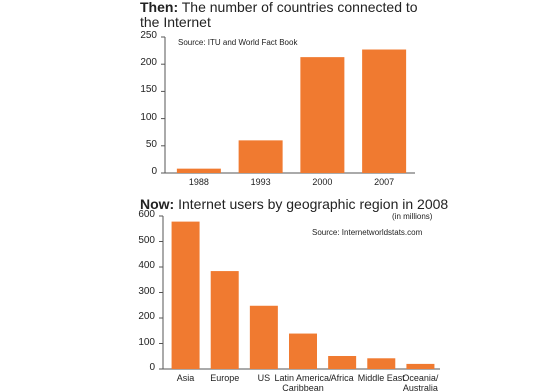  What do you see at coordinates (264, 378) in the screenshot?
I see `x-tick-label: US` at bounding box center [264, 378].